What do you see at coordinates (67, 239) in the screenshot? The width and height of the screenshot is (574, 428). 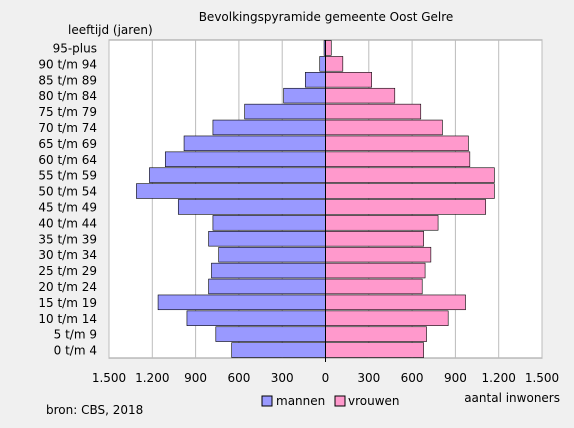 I see `age-group-label: 35 t/m 39` at bounding box center [67, 239].